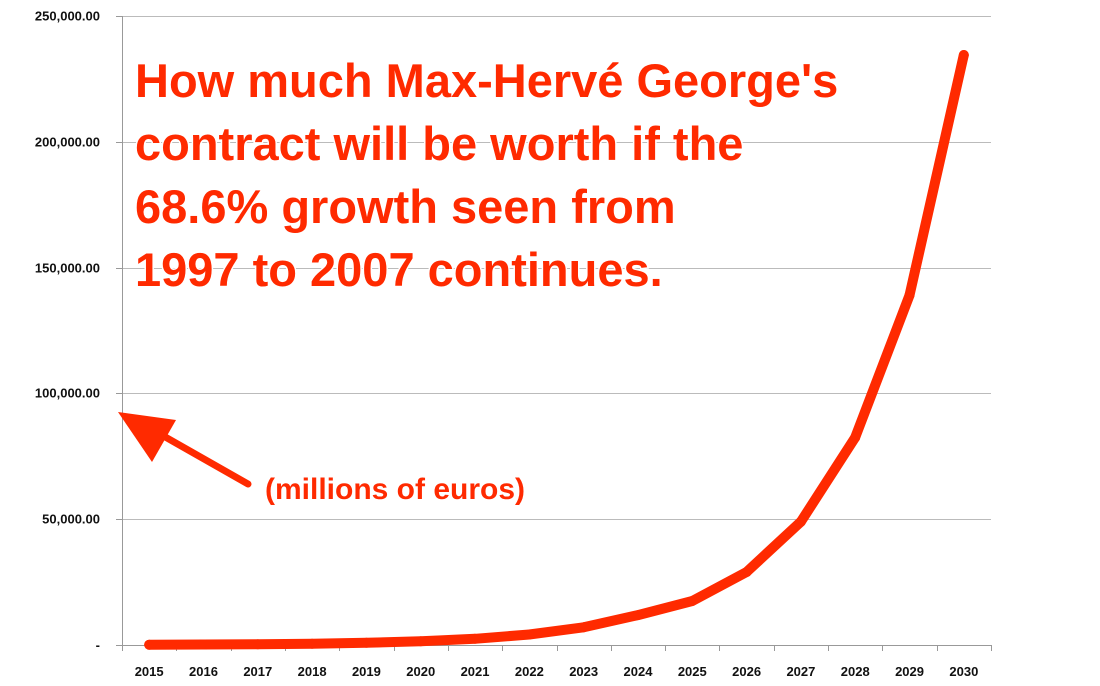  I want to click on x-tick-label: 2024, so click(639, 671).